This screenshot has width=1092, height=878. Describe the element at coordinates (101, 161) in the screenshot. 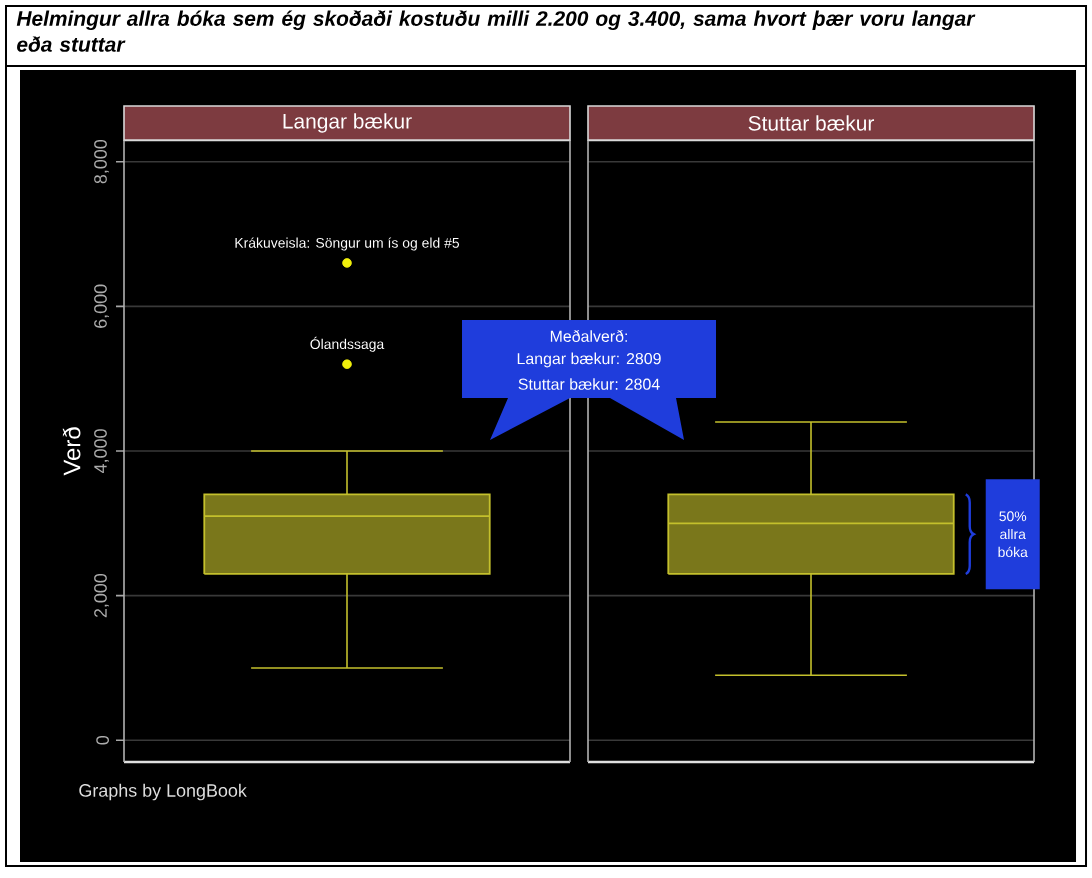

I see `y-tick-label: 8,000` at that location.